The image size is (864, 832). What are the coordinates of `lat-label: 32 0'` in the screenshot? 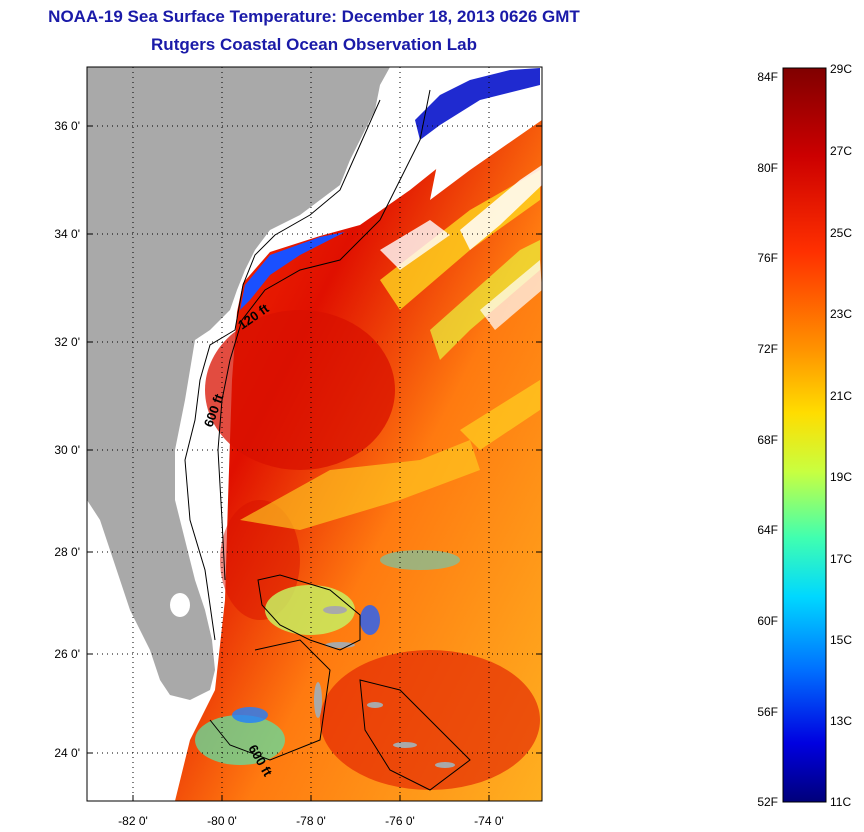 It's located at (67, 342).